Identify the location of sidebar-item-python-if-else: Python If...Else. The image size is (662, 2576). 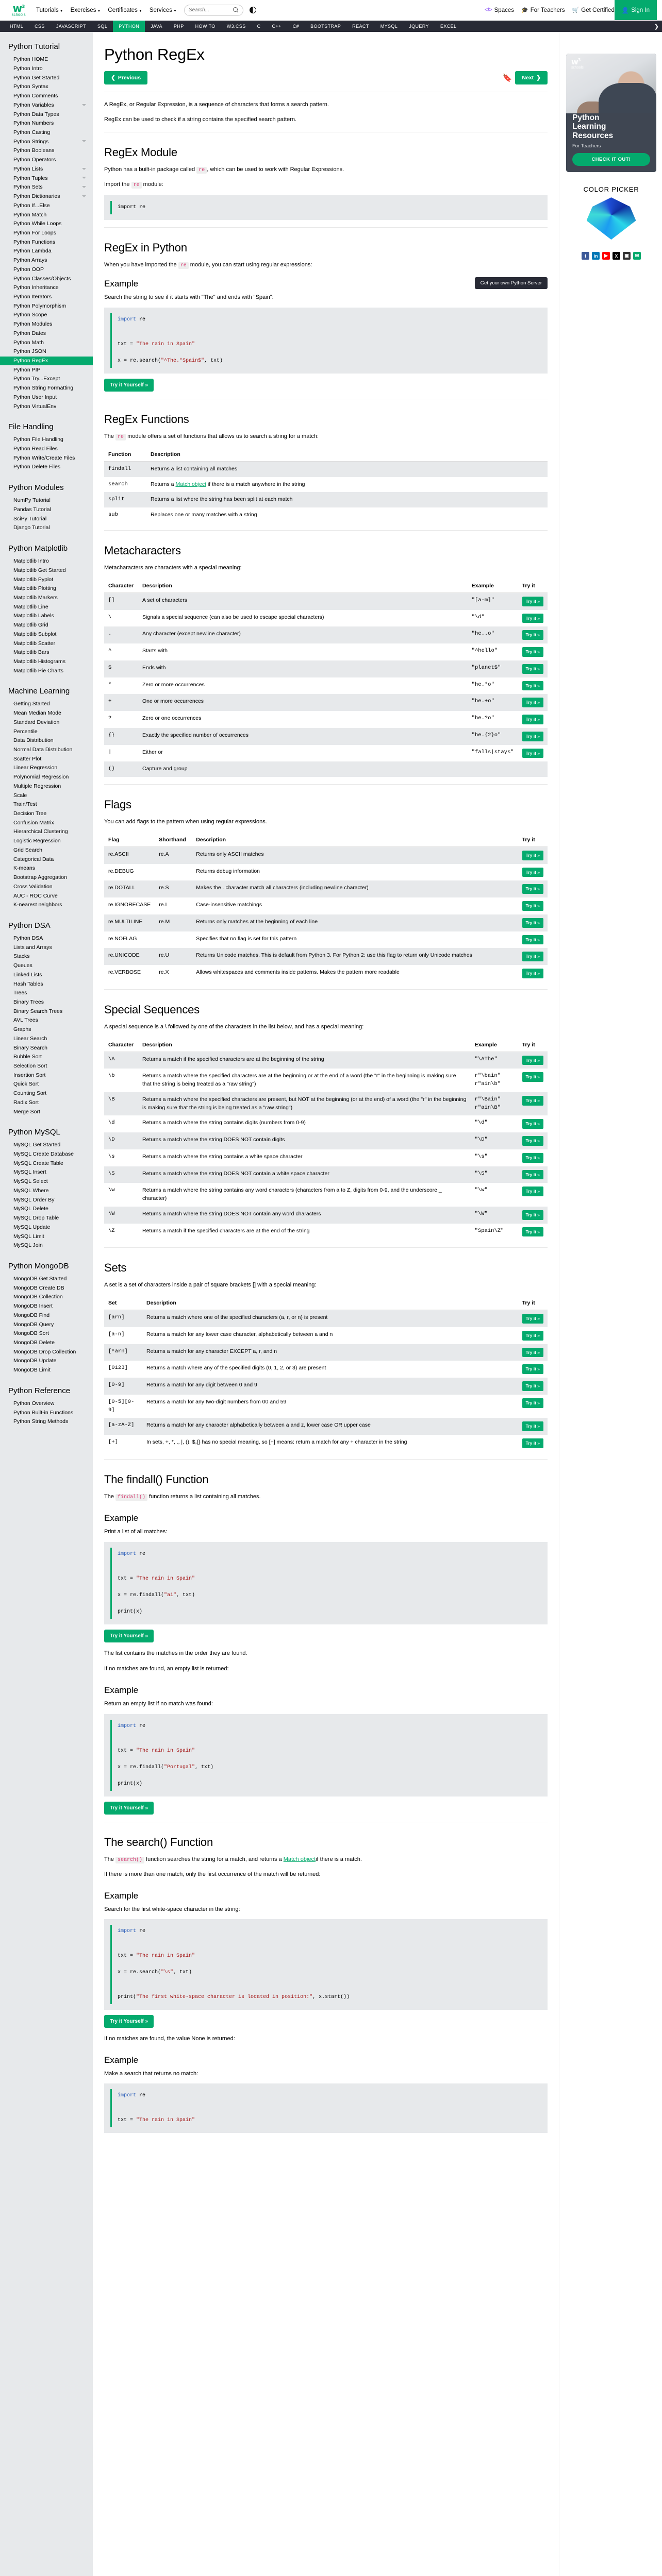
(46, 206).